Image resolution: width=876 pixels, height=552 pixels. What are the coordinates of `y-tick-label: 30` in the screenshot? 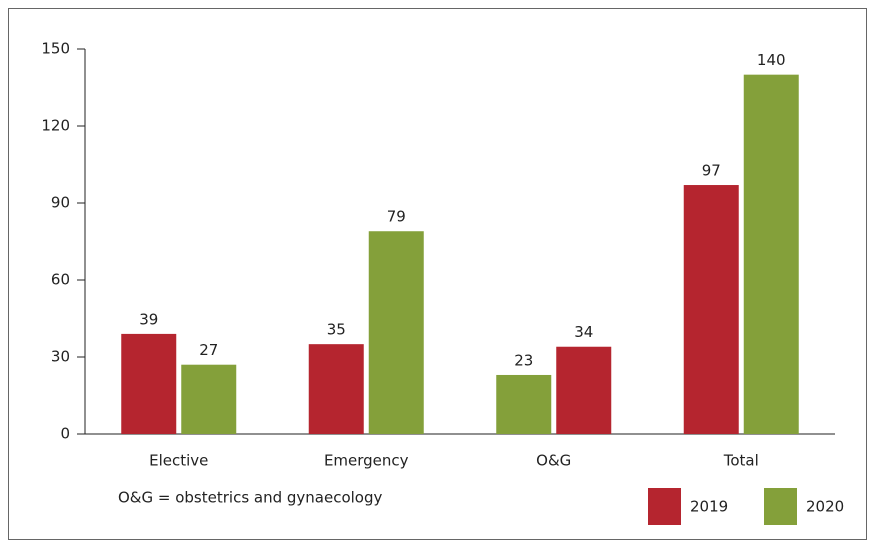 It's located at (60, 357).